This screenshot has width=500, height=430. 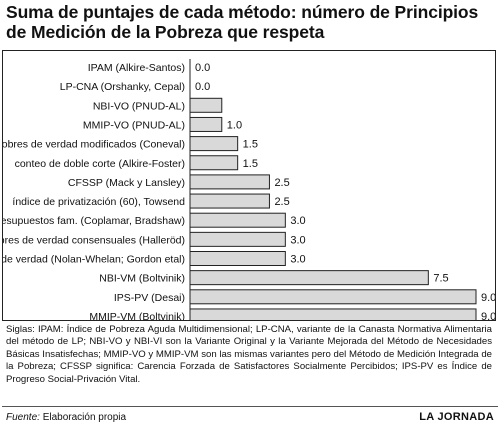 What do you see at coordinates (142, 279) in the screenshot?
I see `category-label: NBI-VM (Boltvinik)` at bounding box center [142, 279].